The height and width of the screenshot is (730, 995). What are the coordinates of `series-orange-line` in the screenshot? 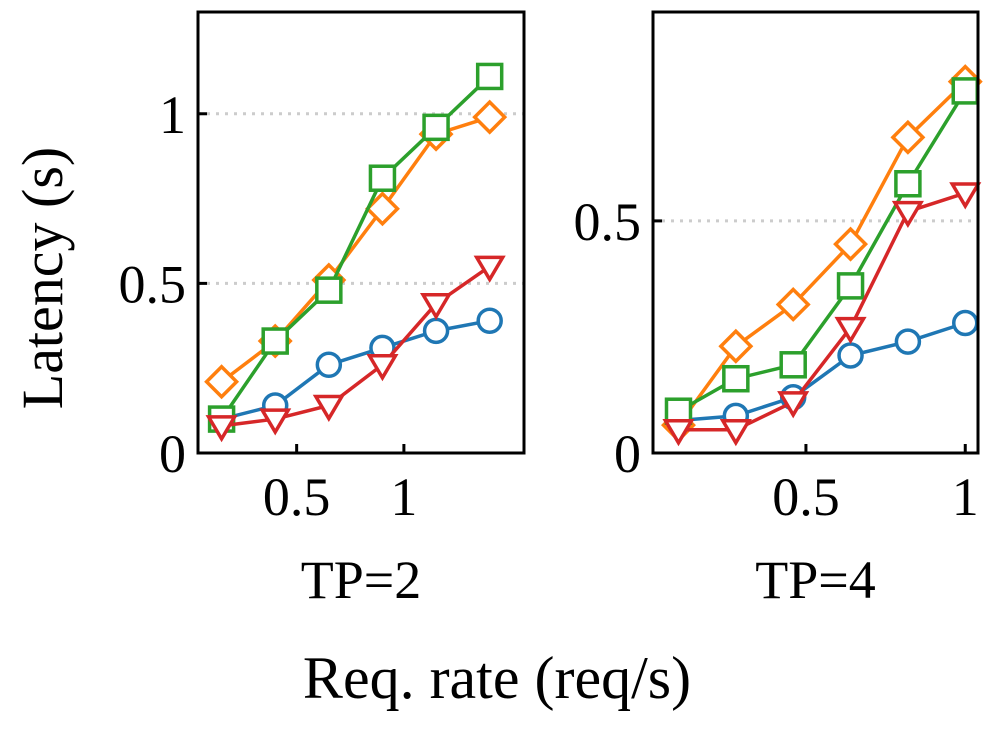 It's located at (822, 253).